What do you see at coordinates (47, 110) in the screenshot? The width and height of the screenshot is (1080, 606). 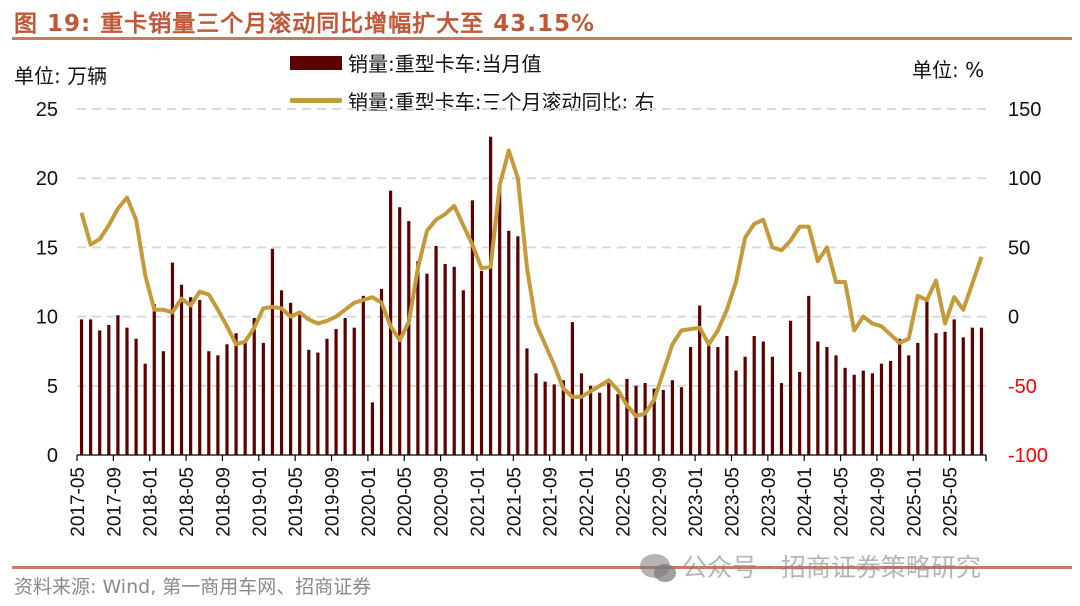 I see `left-tick-label: 25` at bounding box center [47, 110].